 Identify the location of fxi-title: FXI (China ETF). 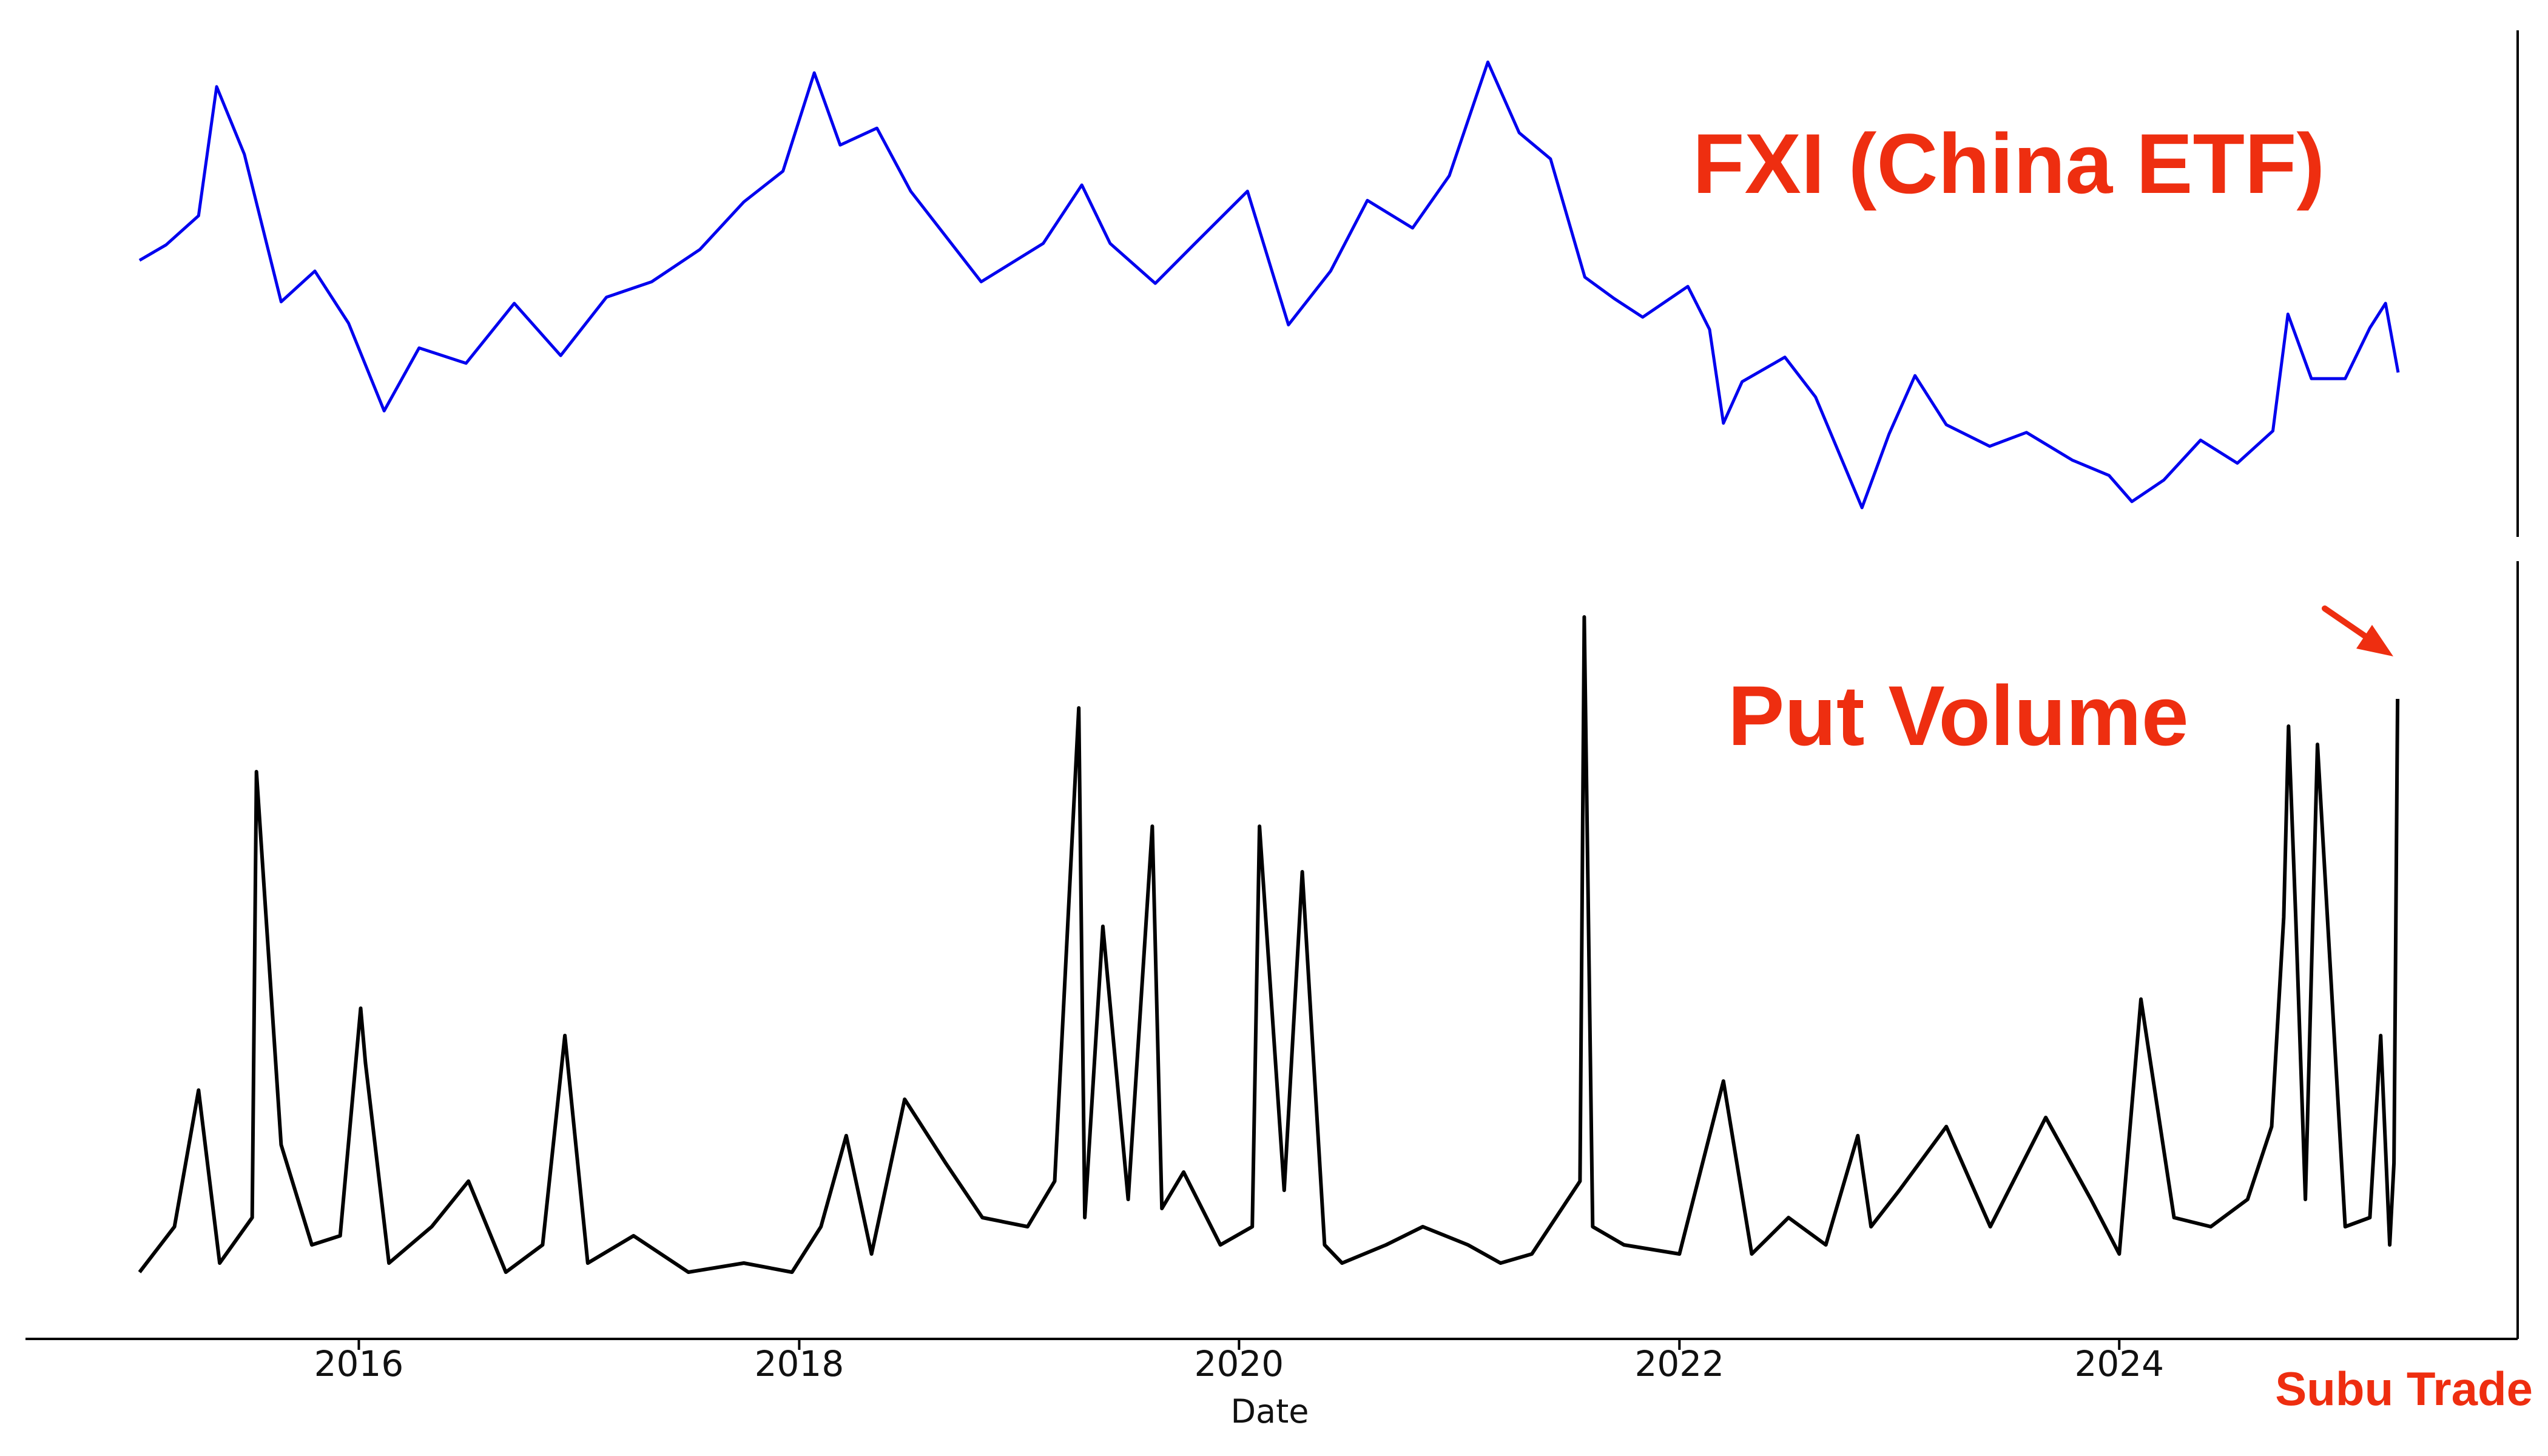
(2009, 163).